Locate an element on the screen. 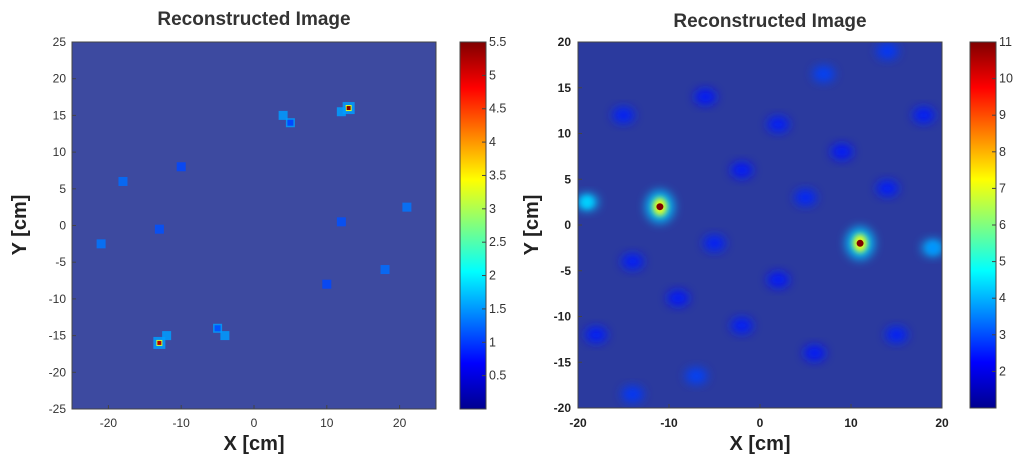  chart-right-title: Reconstructed Image is located at coordinates (769, 21).